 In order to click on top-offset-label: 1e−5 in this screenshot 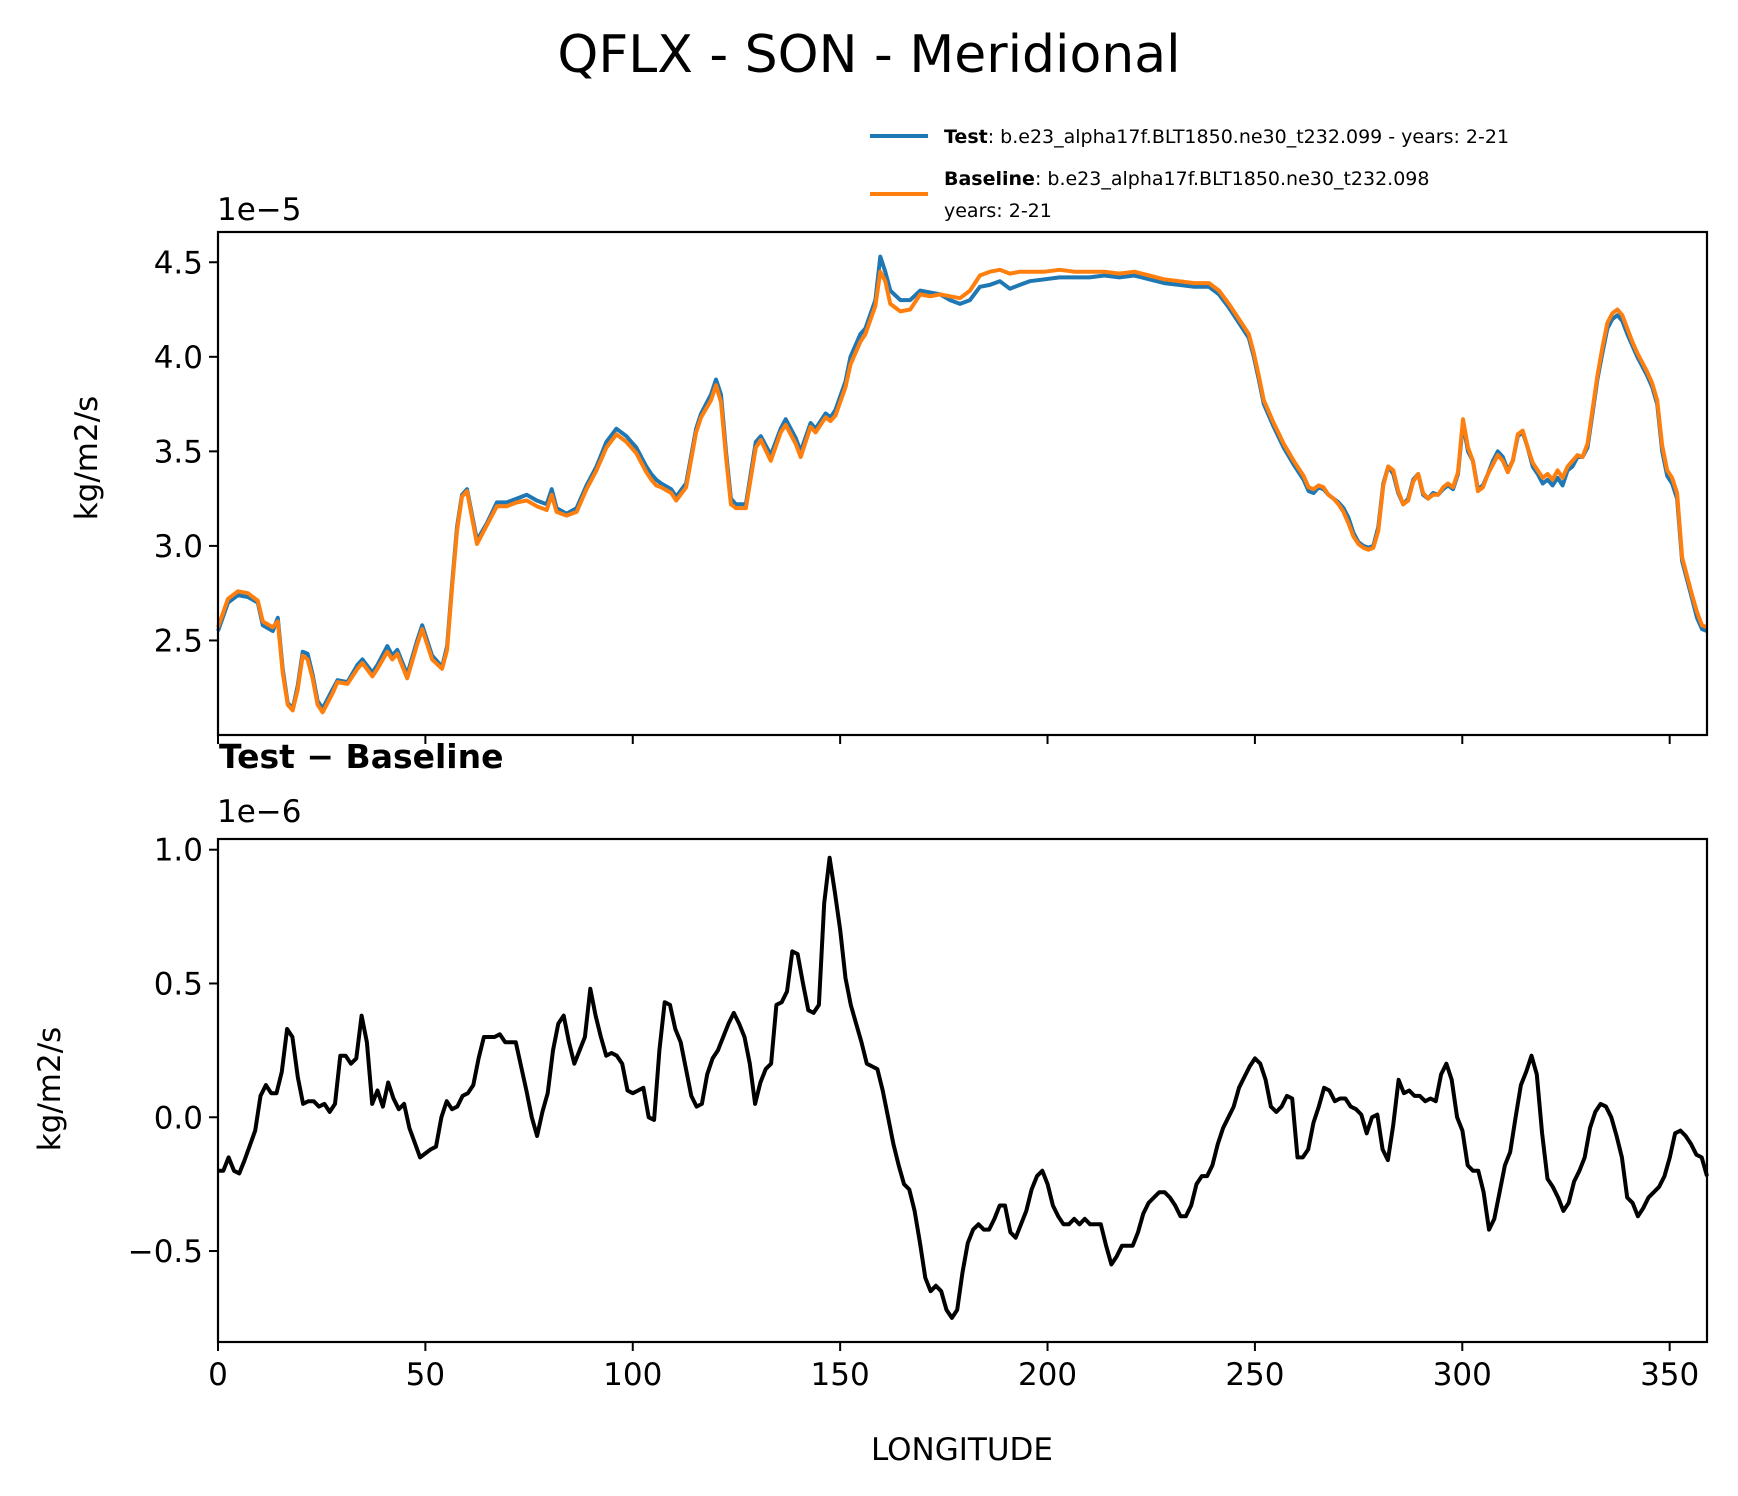, I will do `click(259, 210)`.